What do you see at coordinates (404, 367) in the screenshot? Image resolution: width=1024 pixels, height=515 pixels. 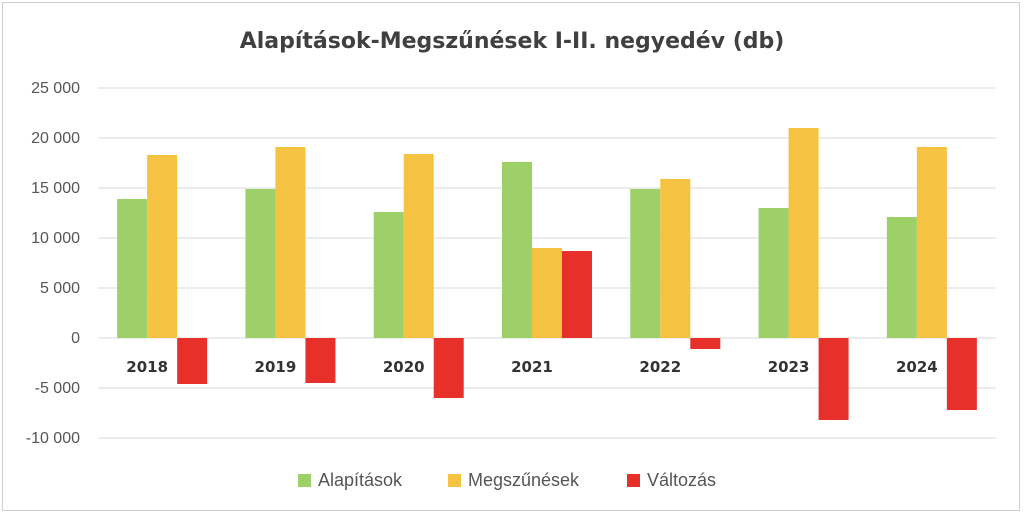 I see `x-category-label: 2020` at bounding box center [404, 367].